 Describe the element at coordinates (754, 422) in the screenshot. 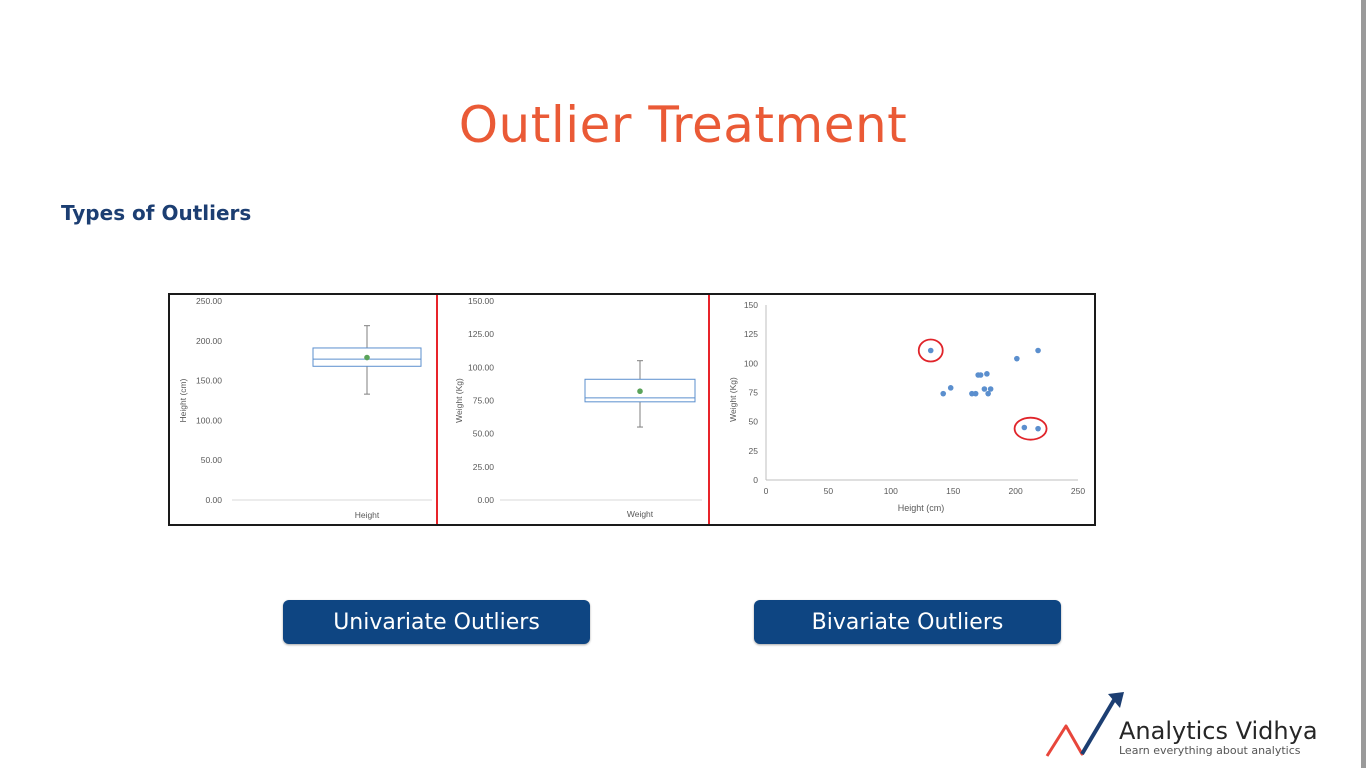

I see `y-tick-label: 50` at that location.